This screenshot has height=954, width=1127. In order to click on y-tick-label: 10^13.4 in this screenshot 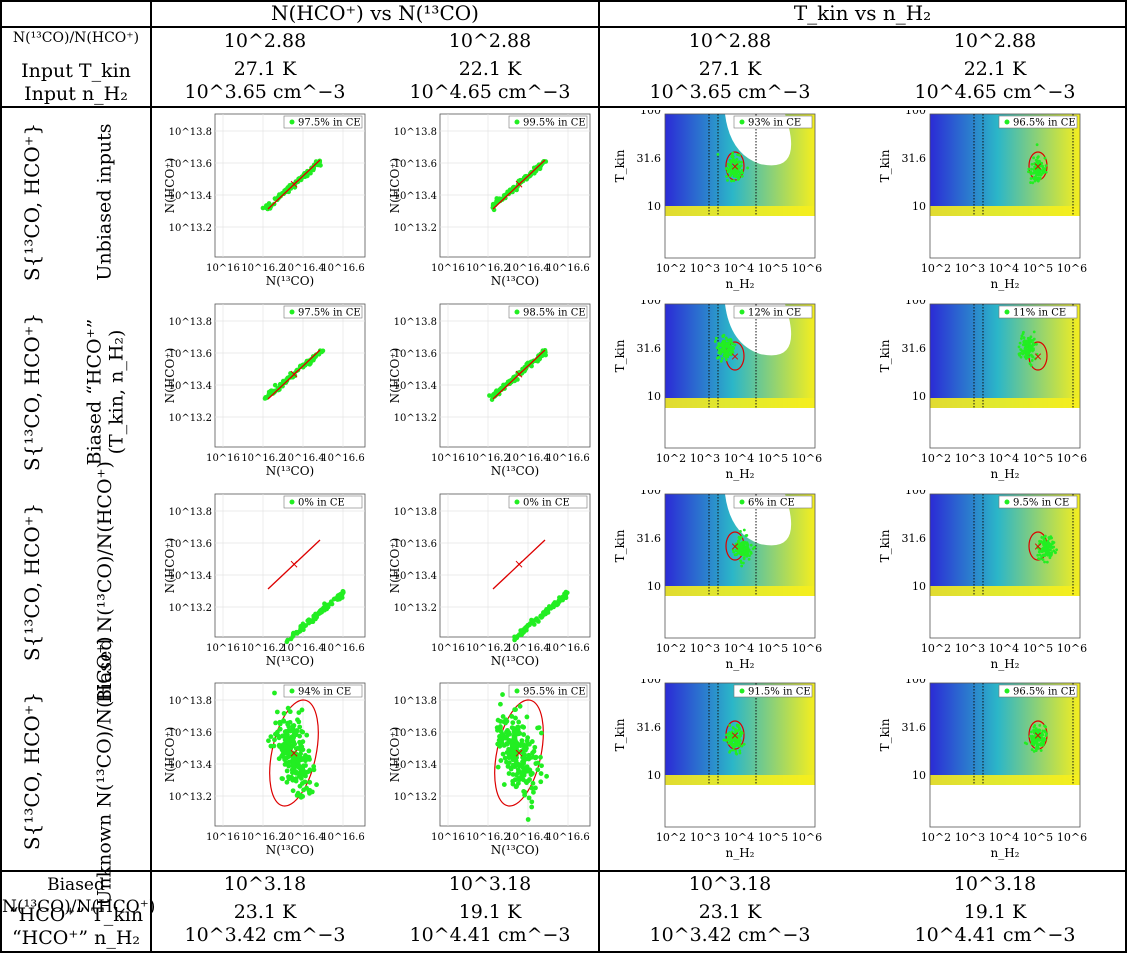, I will do `click(415, 196)`.